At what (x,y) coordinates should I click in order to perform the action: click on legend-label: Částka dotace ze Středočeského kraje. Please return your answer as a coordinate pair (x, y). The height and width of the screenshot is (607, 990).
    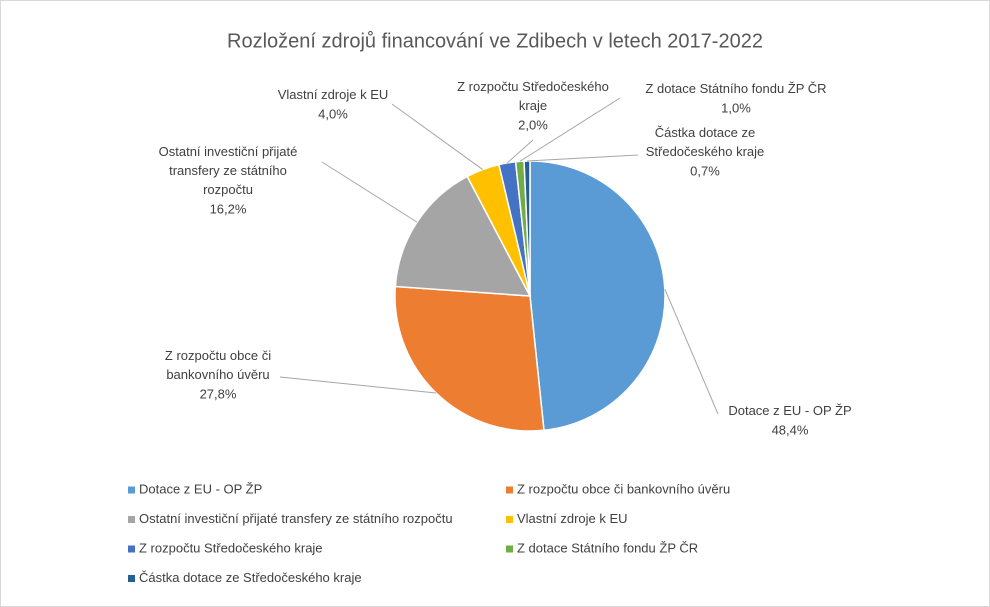
    Looking at the image, I should click on (250, 577).